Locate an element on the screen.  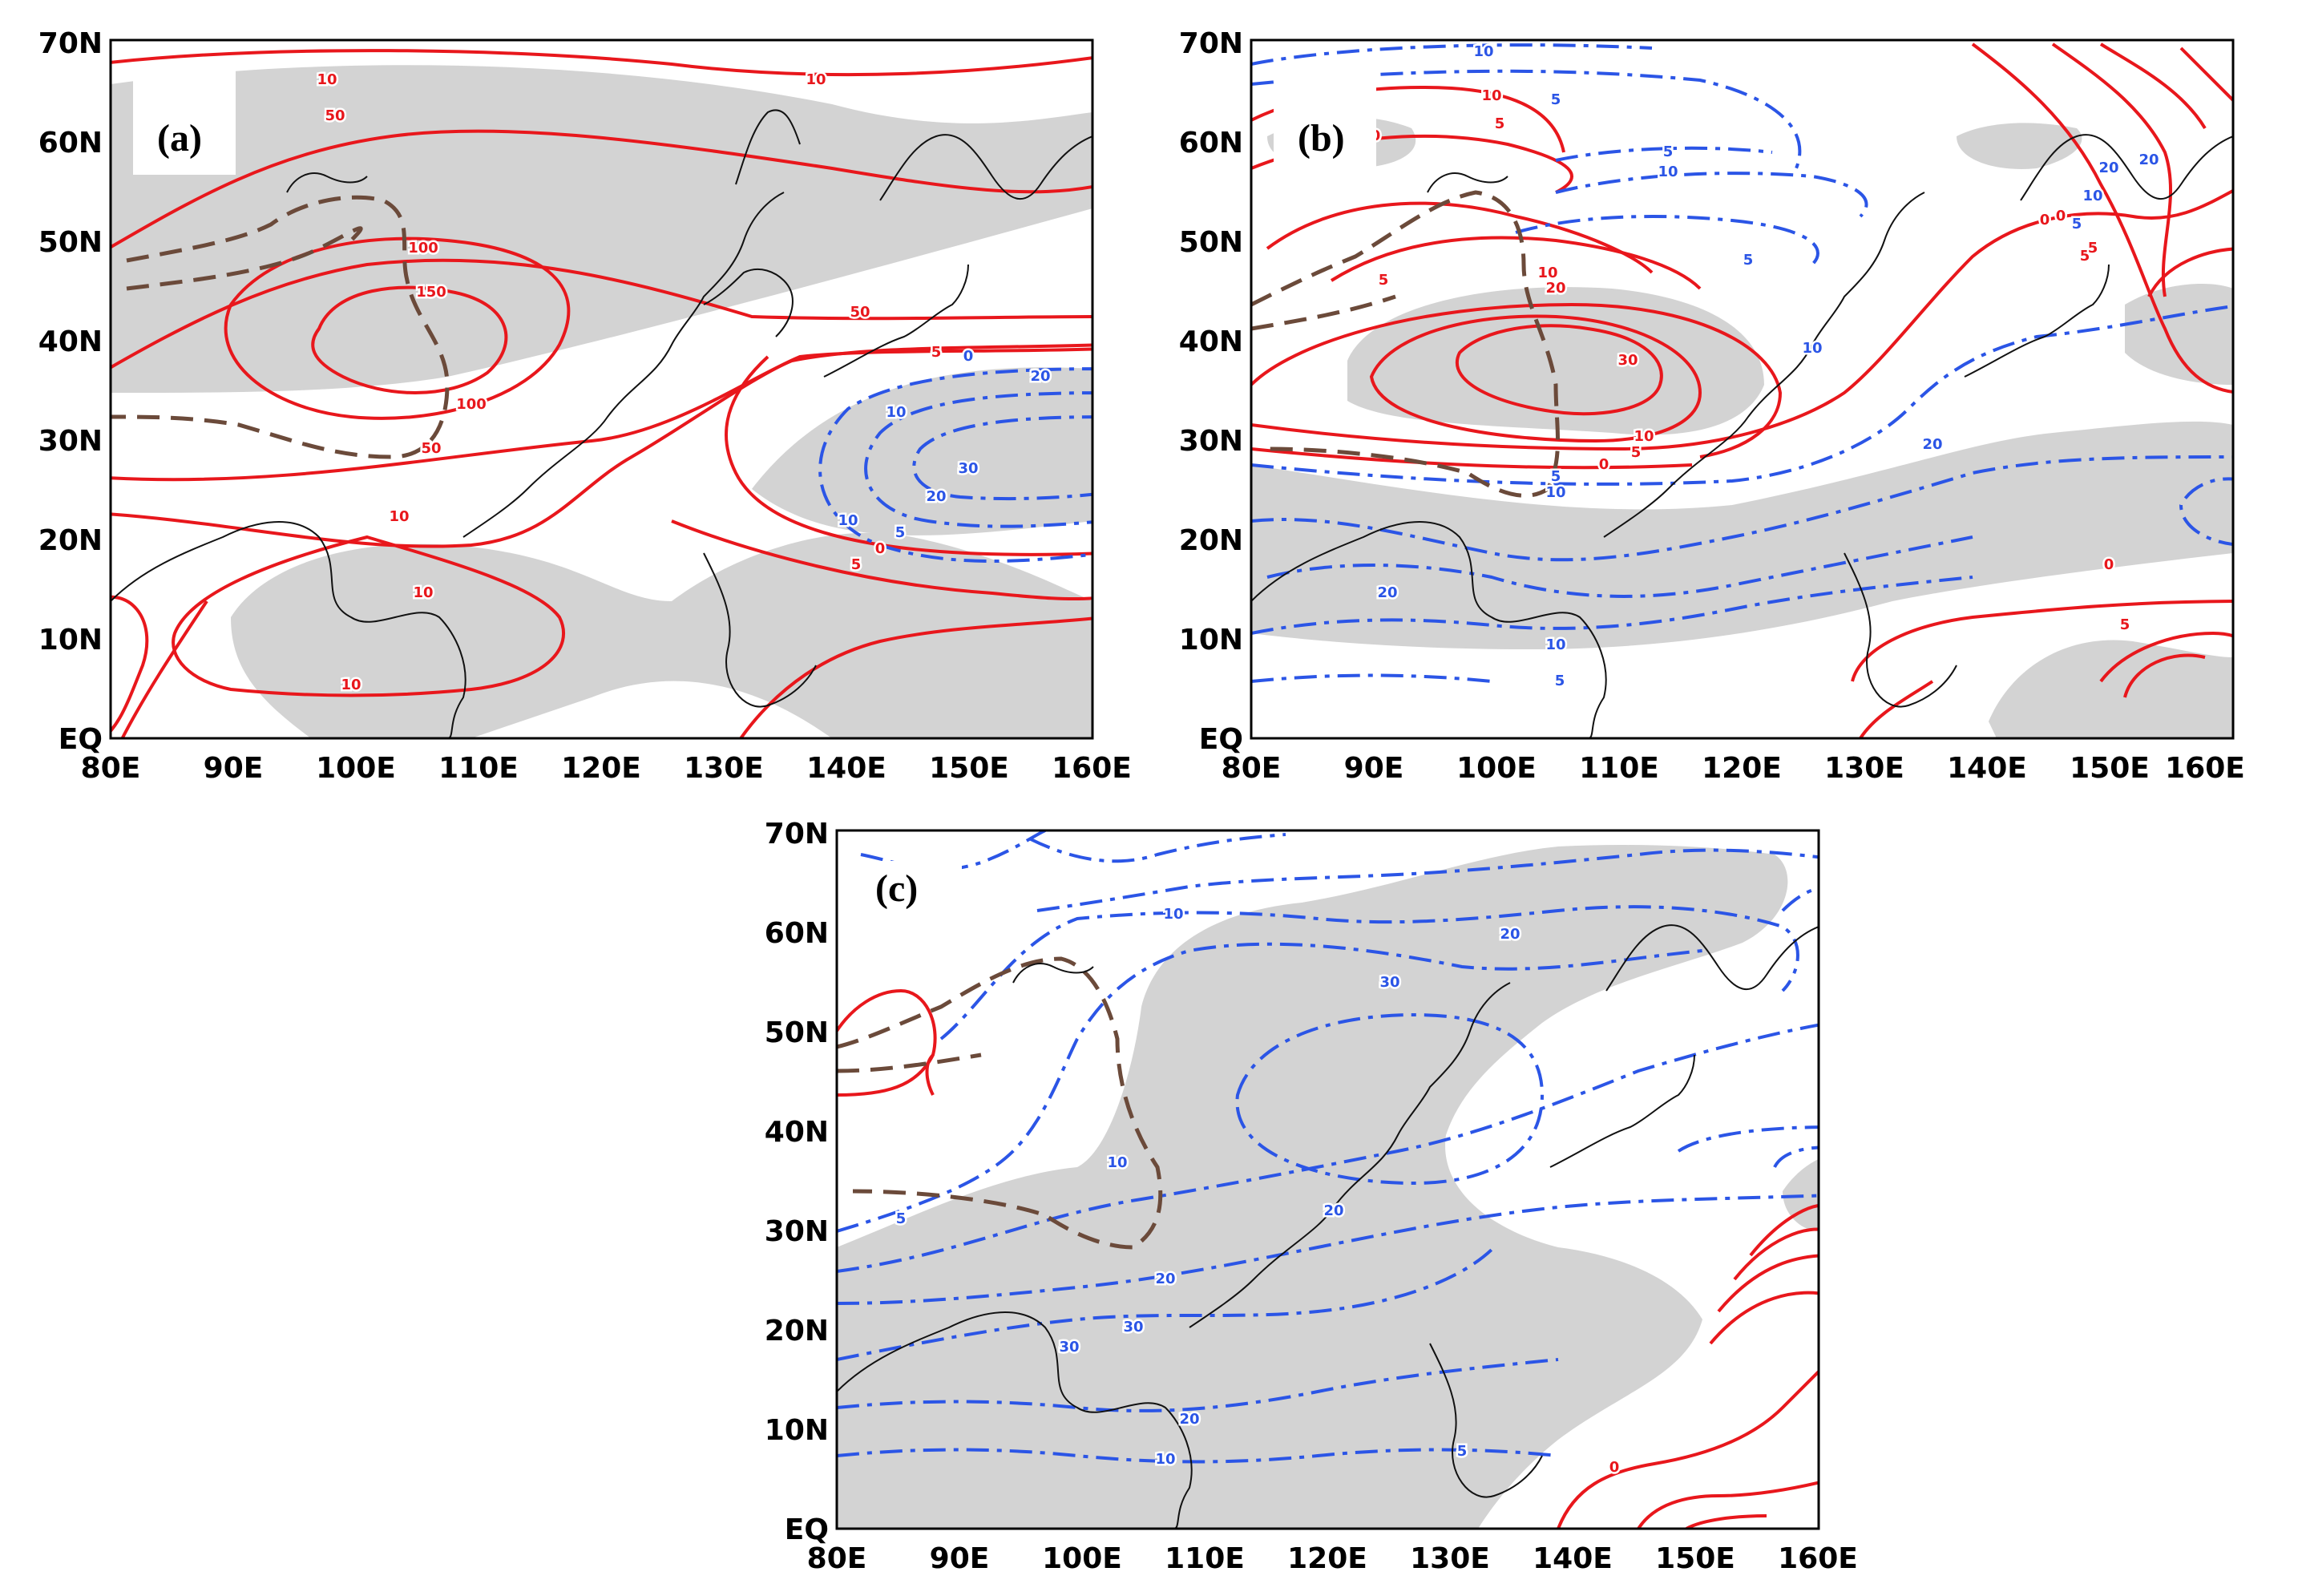
lat-axis: EQ 10N 20N 30N 40N 50N 60N 70N is located at coordinates (70, 391).